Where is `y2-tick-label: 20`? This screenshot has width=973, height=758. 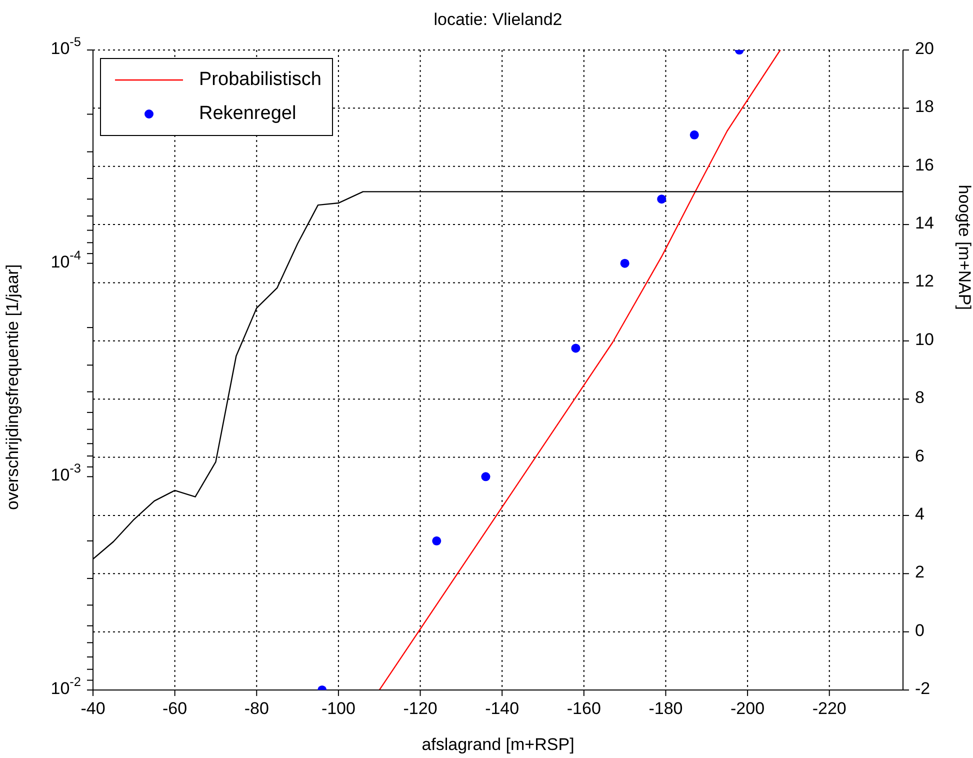
y2-tick-label: 20 is located at coordinates (924, 48).